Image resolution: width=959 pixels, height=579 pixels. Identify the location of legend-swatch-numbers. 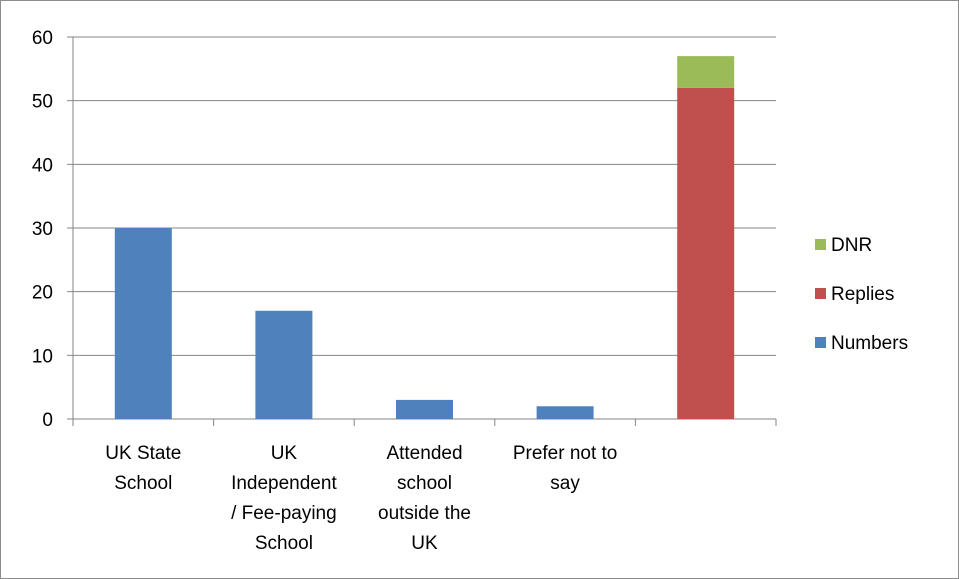
(820, 342).